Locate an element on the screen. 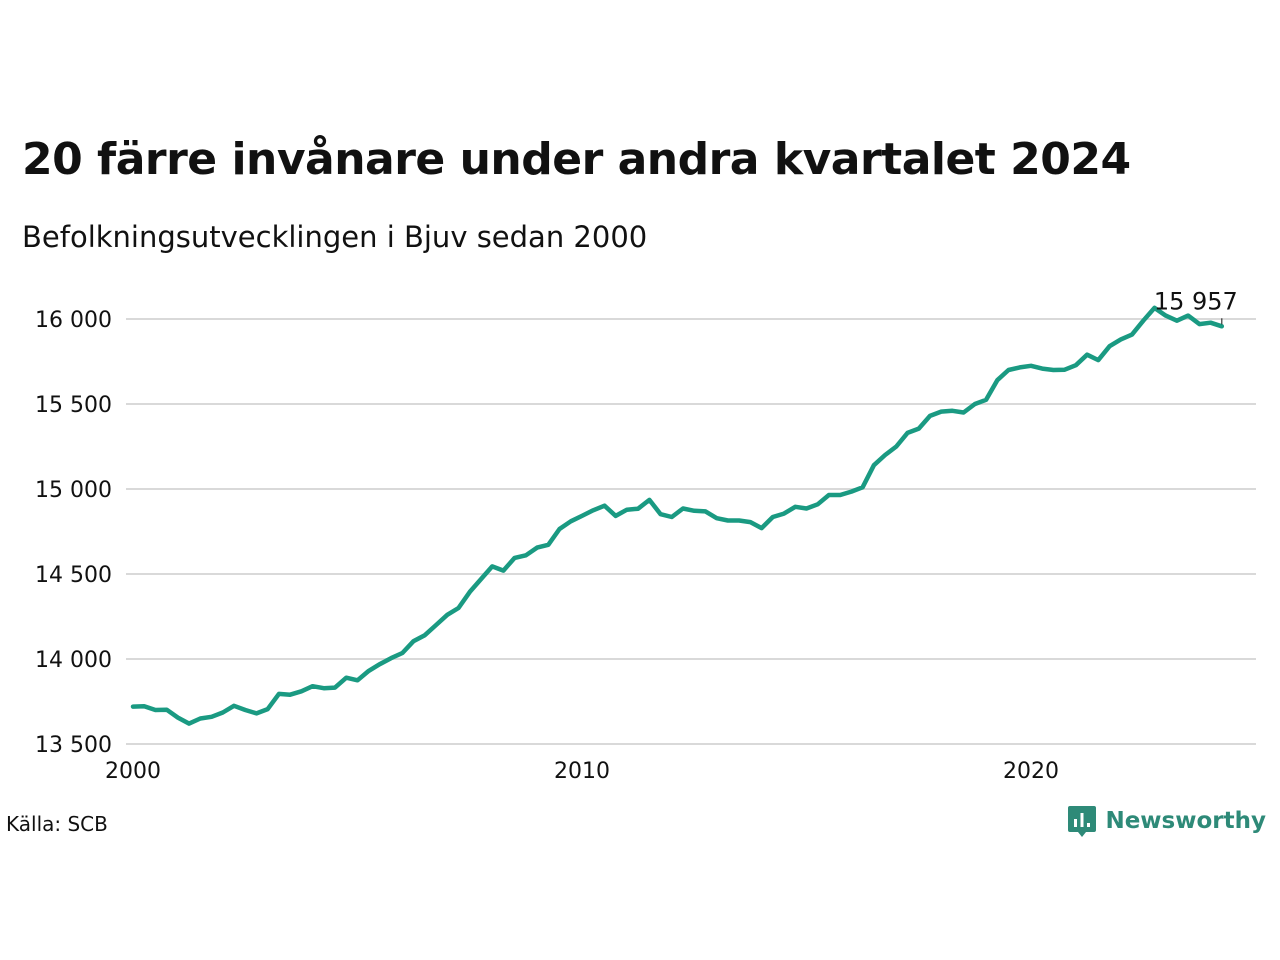  y-tick-label: 15 000 is located at coordinates (73, 490).